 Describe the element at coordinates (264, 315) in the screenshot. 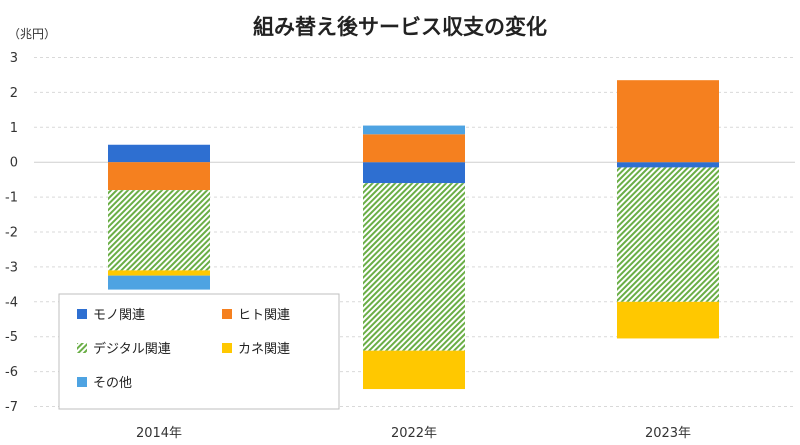

I see `legend-label: ヒト関連` at that location.